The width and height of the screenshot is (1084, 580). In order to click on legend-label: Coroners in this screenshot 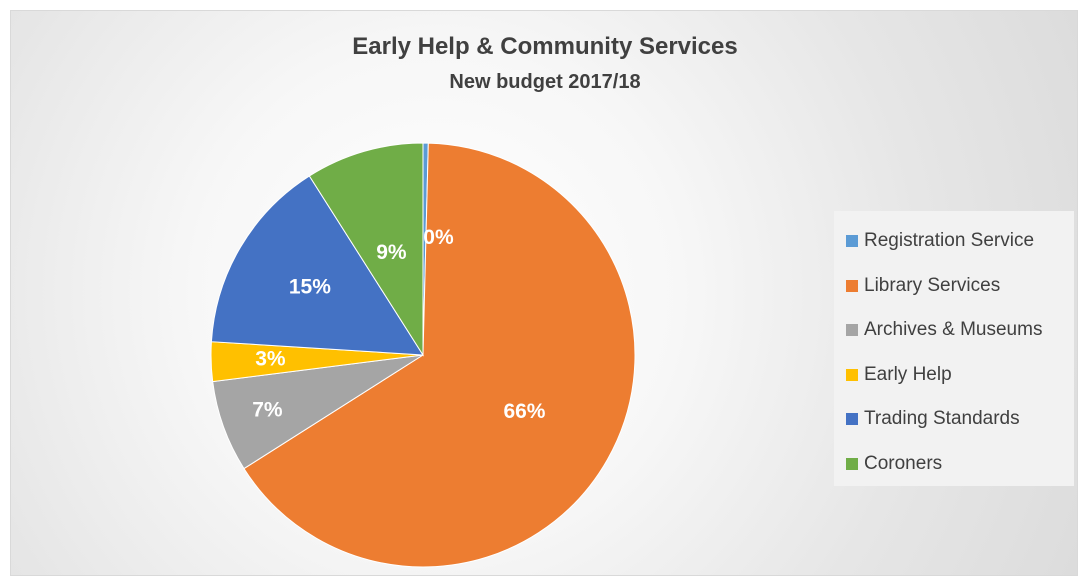, I will do `click(903, 463)`.